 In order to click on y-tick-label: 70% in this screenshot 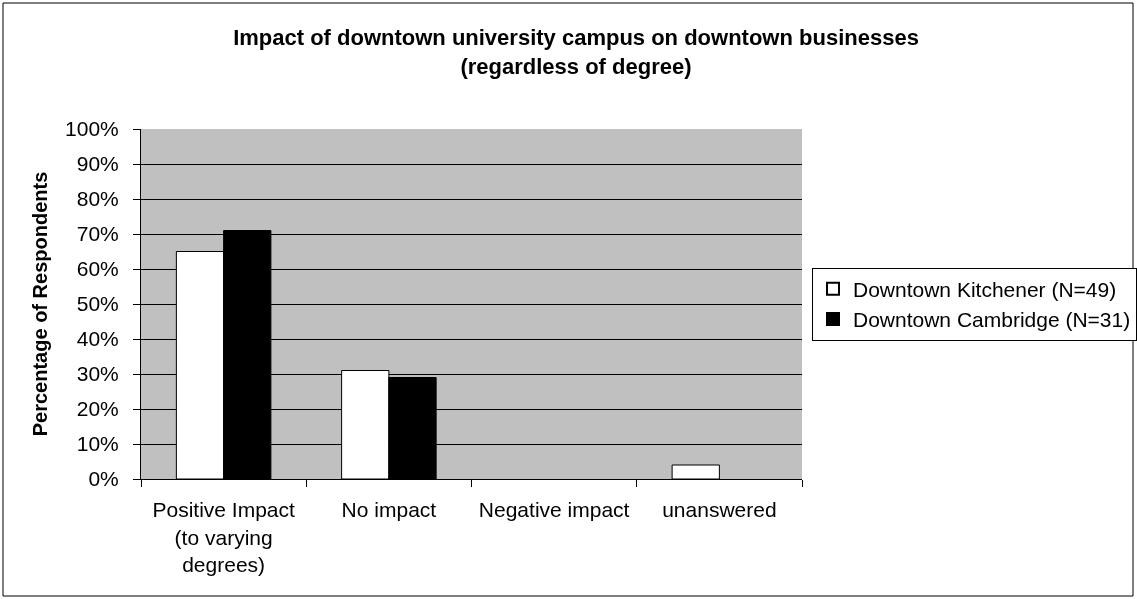, I will do `click(97, 234)`.